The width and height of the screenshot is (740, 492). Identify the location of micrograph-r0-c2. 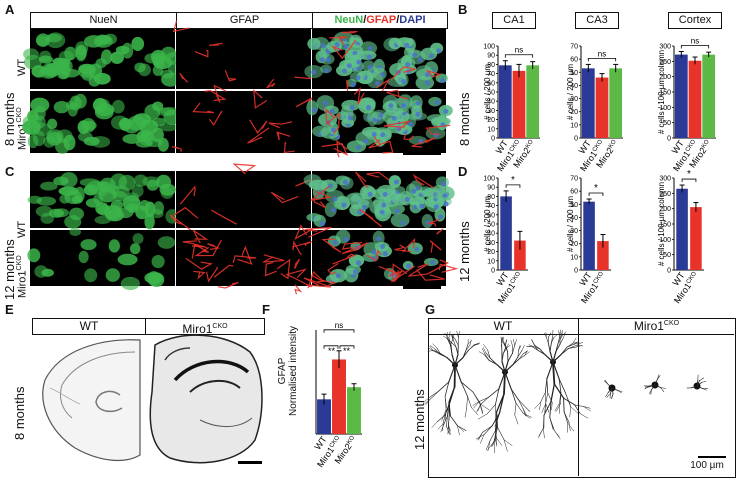
(376, 63).